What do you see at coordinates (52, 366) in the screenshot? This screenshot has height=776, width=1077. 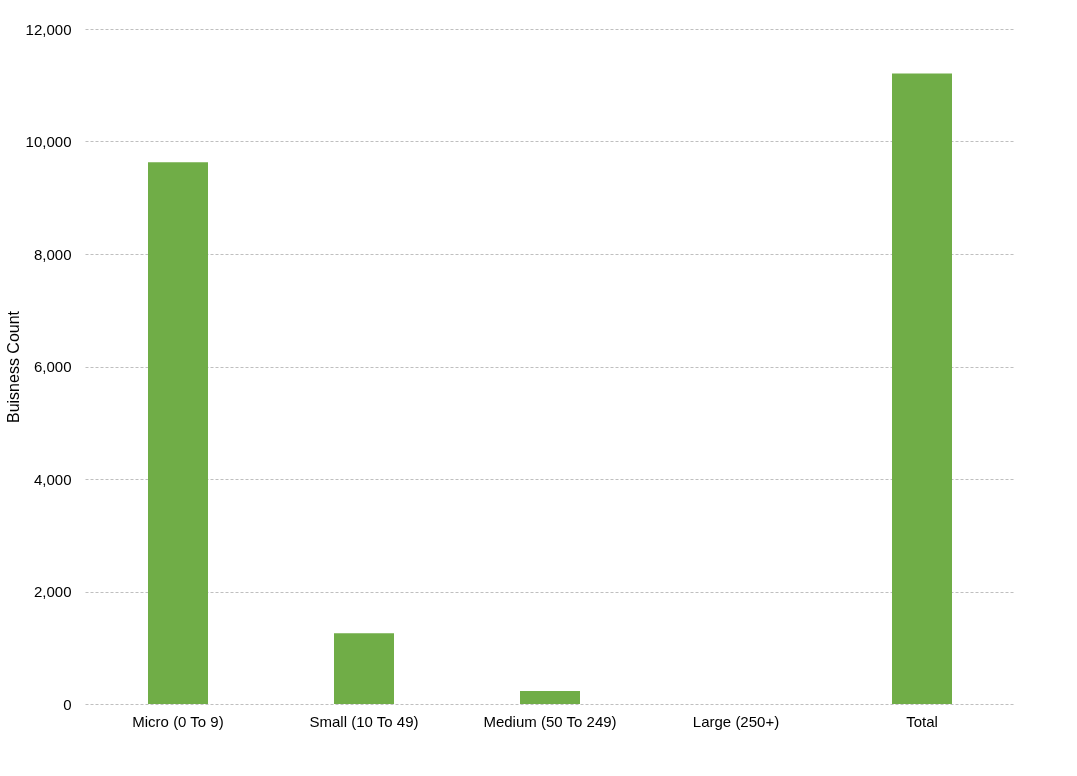 I see `y-tick-label: 6,000` at bounding box center [52, 366].